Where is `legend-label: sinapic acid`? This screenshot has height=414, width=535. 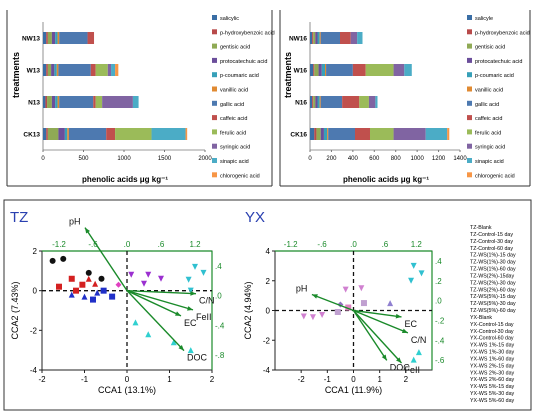 legend-label: sinapic acid is located at coordinates (234, 162).